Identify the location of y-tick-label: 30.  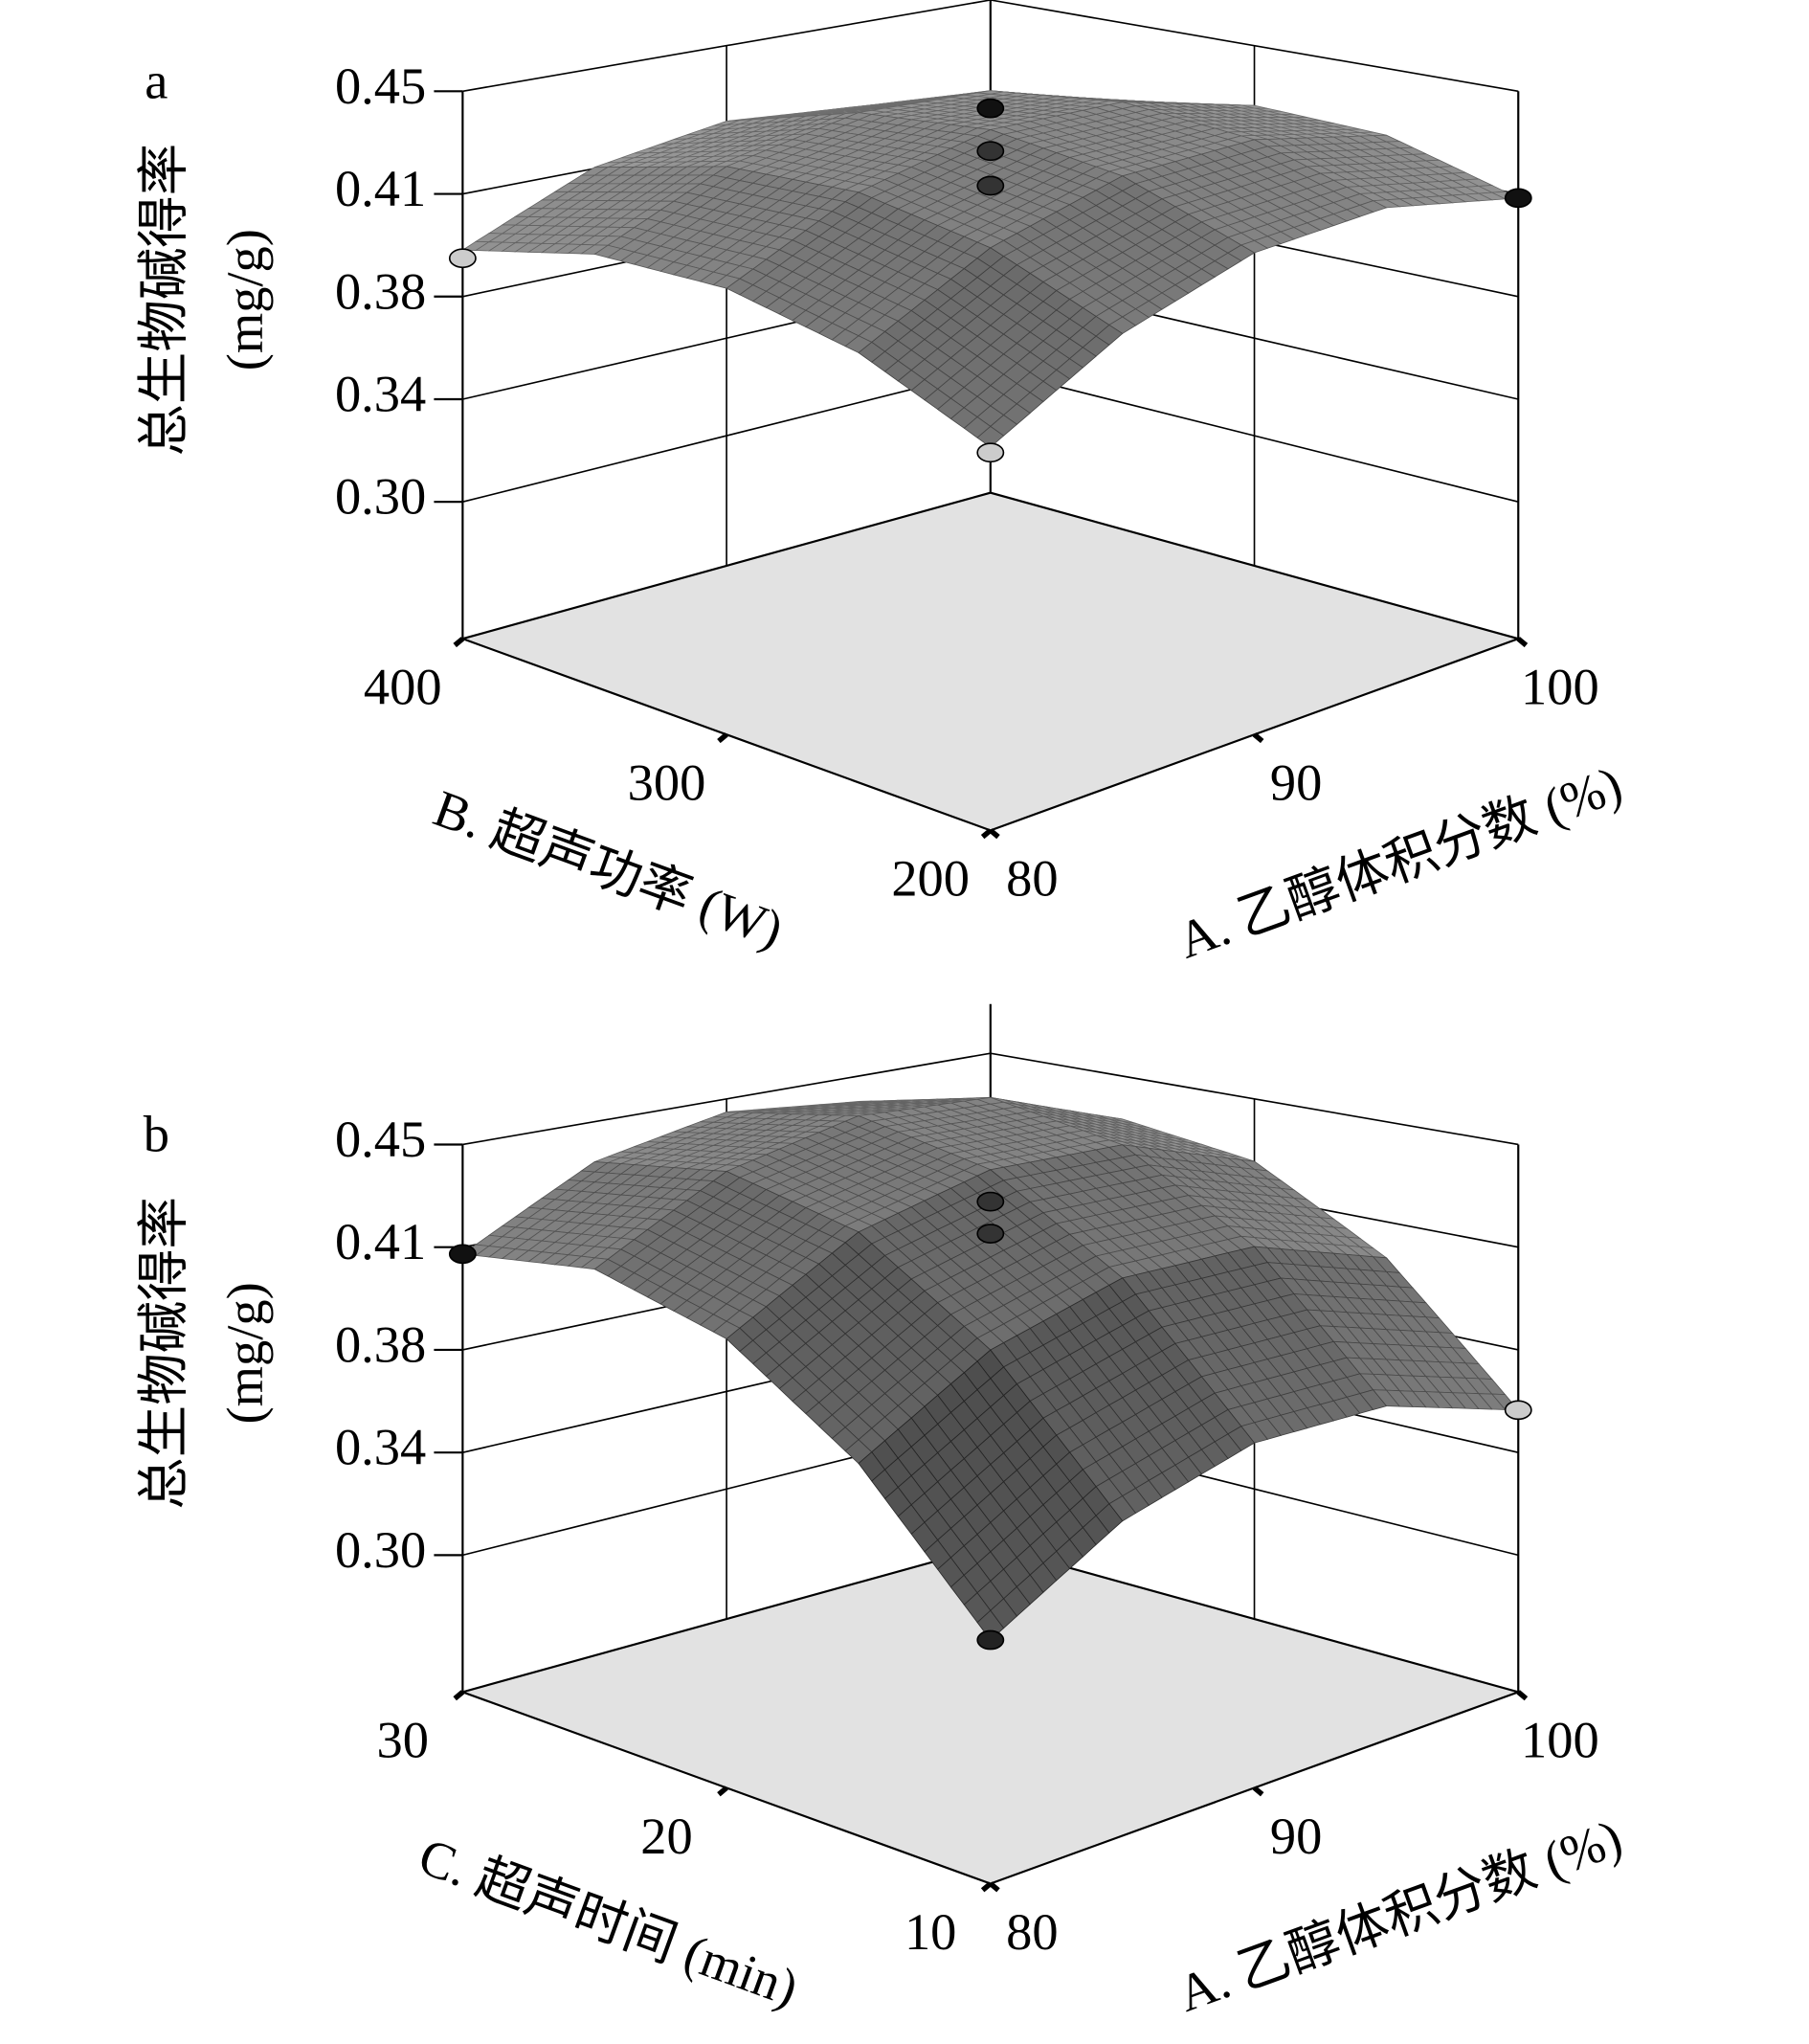
(403, 1740).